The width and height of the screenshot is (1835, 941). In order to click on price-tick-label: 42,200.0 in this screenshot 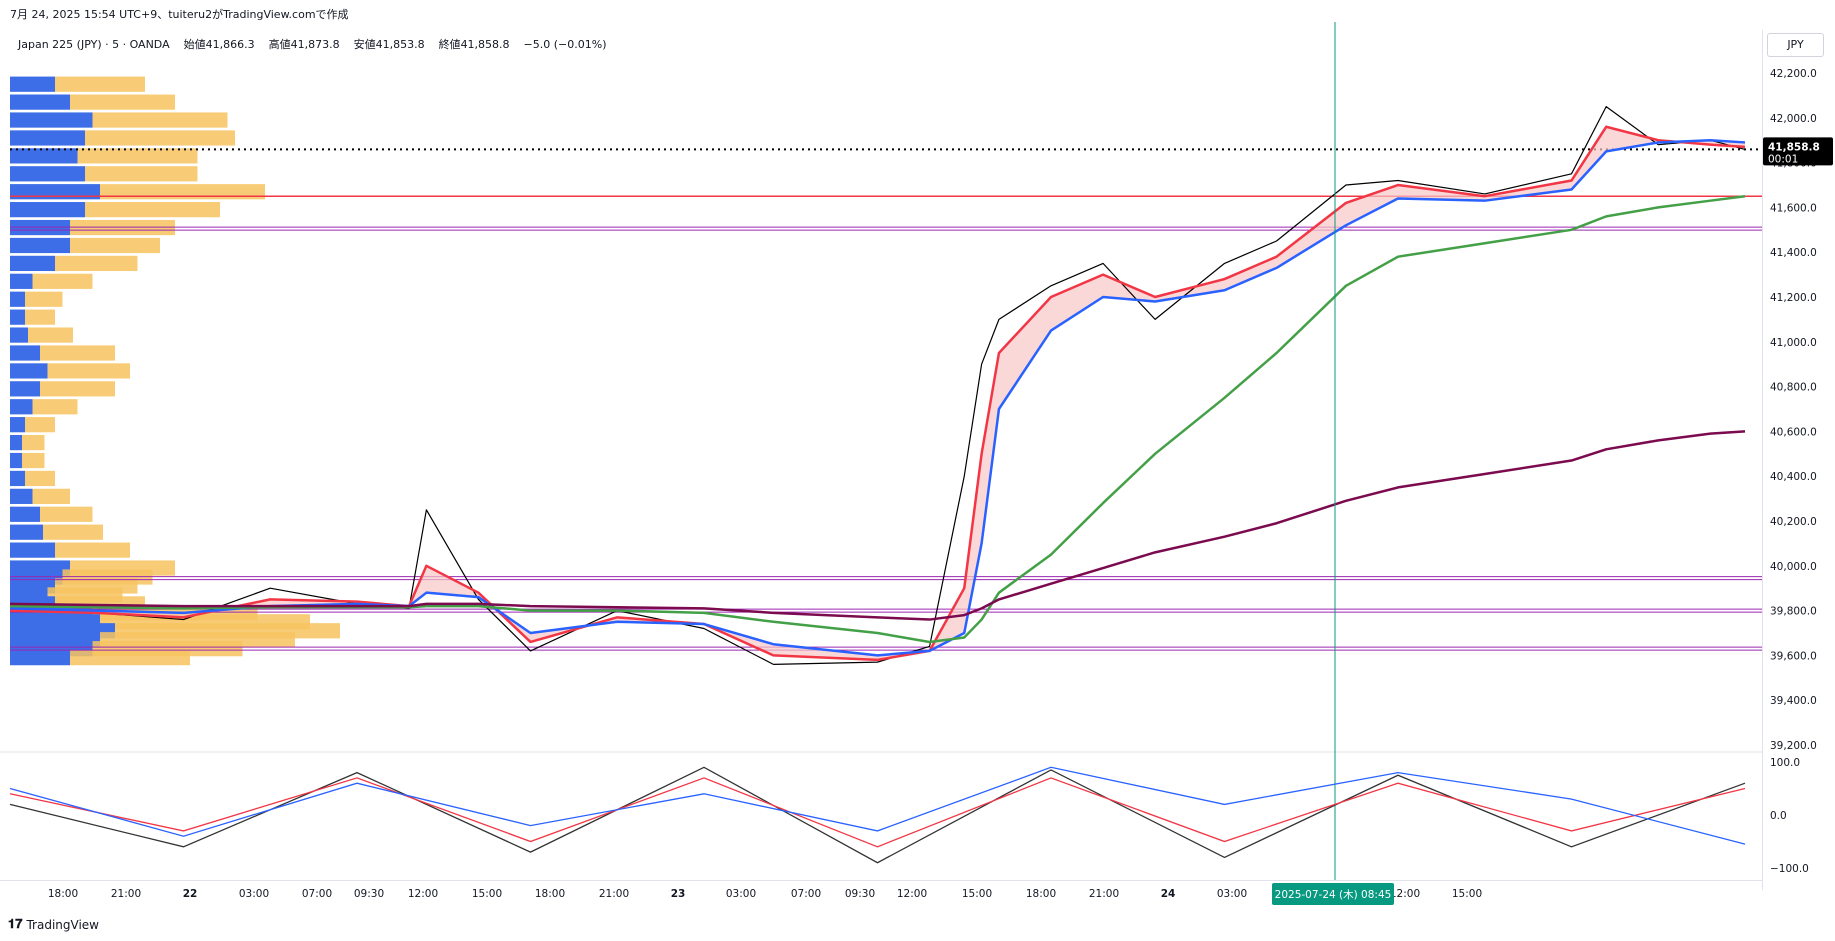, I will do `click(1793, 74)`.